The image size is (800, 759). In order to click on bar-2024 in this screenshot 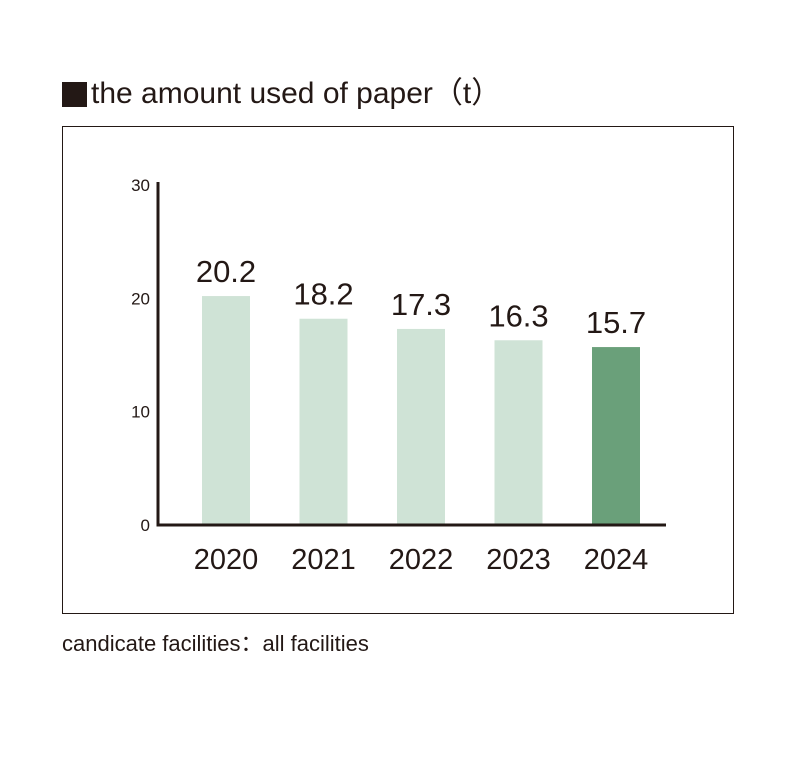, I will do `click(616, 436)`.